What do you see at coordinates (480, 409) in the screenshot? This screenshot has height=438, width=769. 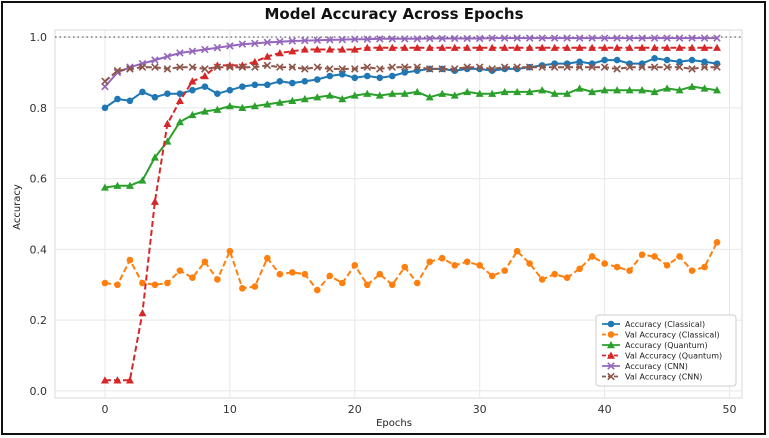 I see `x-tick-label: 30` at bounding box center [480, 409].